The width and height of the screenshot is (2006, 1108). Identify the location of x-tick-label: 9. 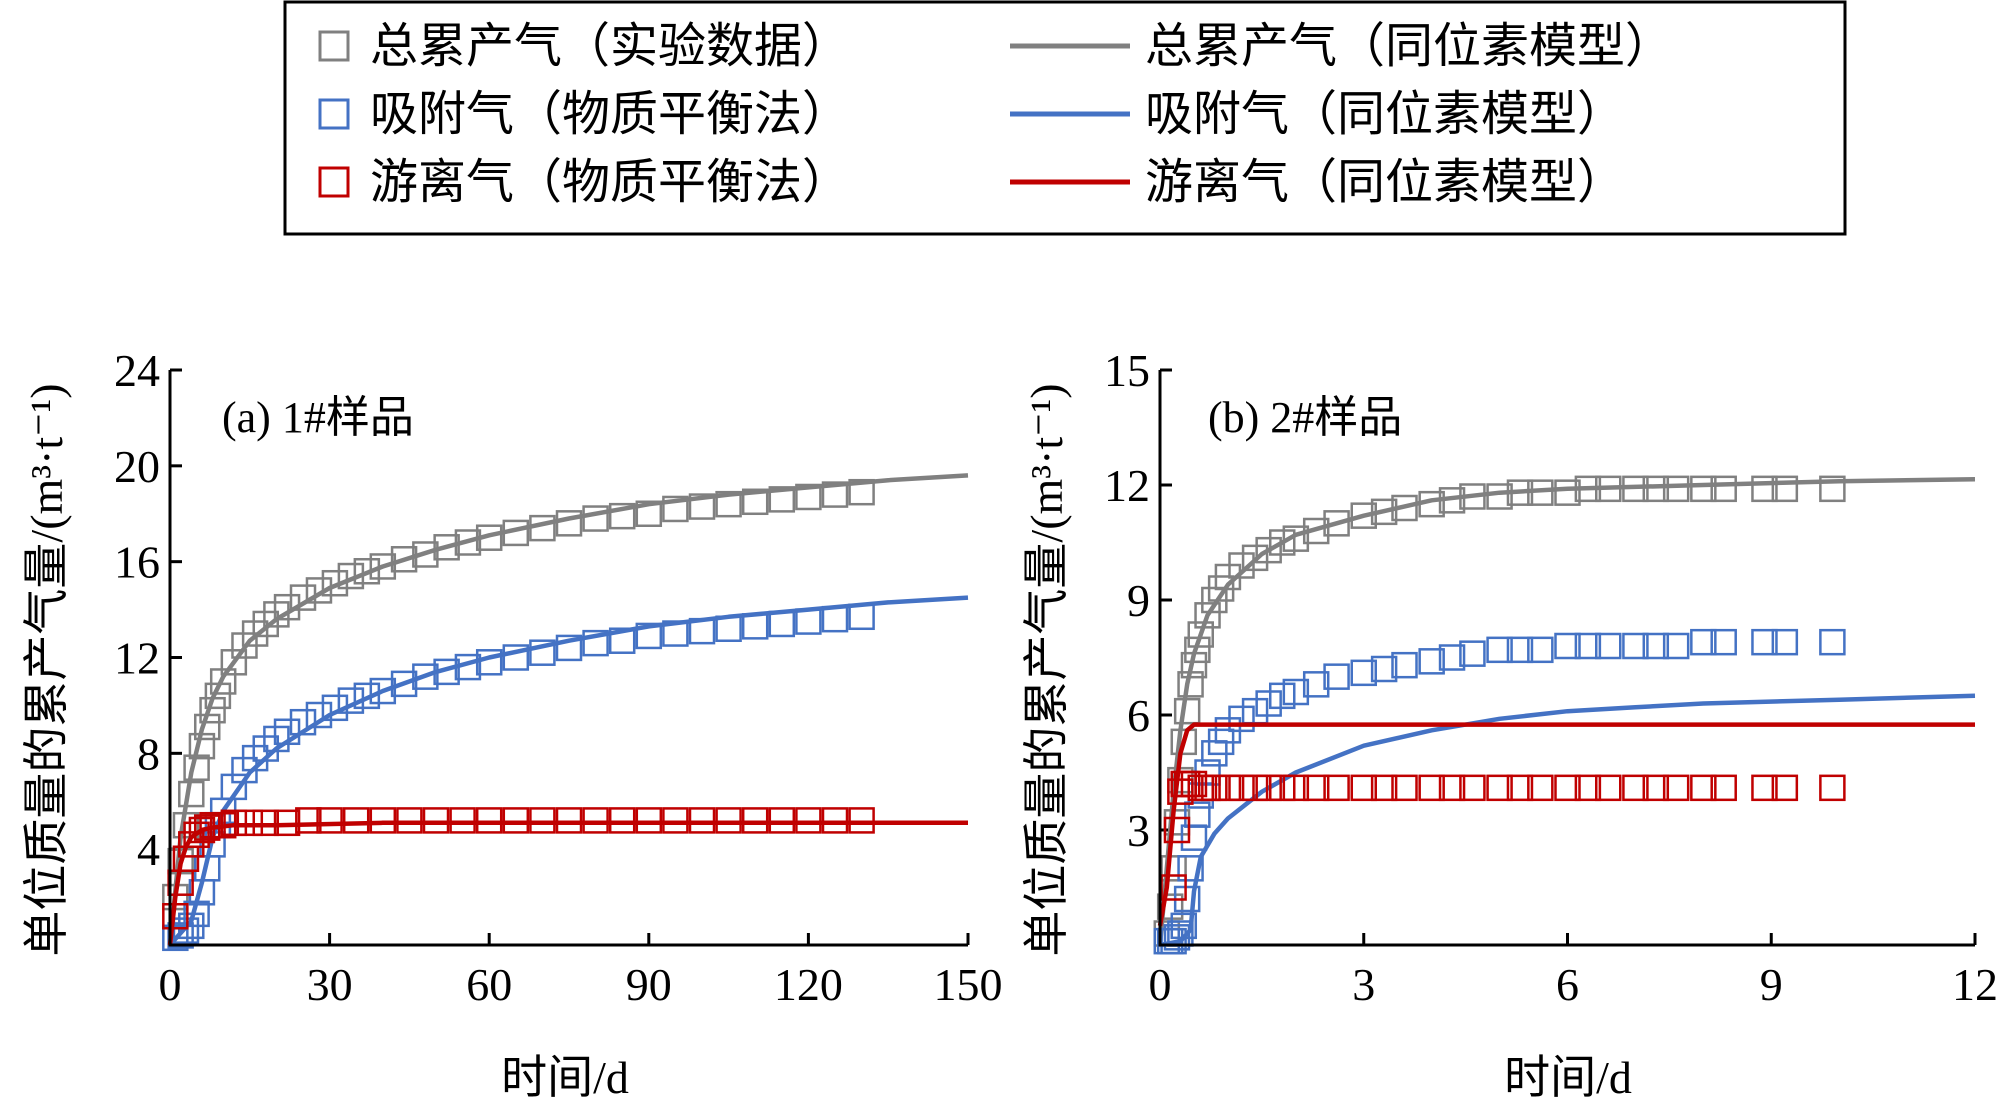
(1771, 984).